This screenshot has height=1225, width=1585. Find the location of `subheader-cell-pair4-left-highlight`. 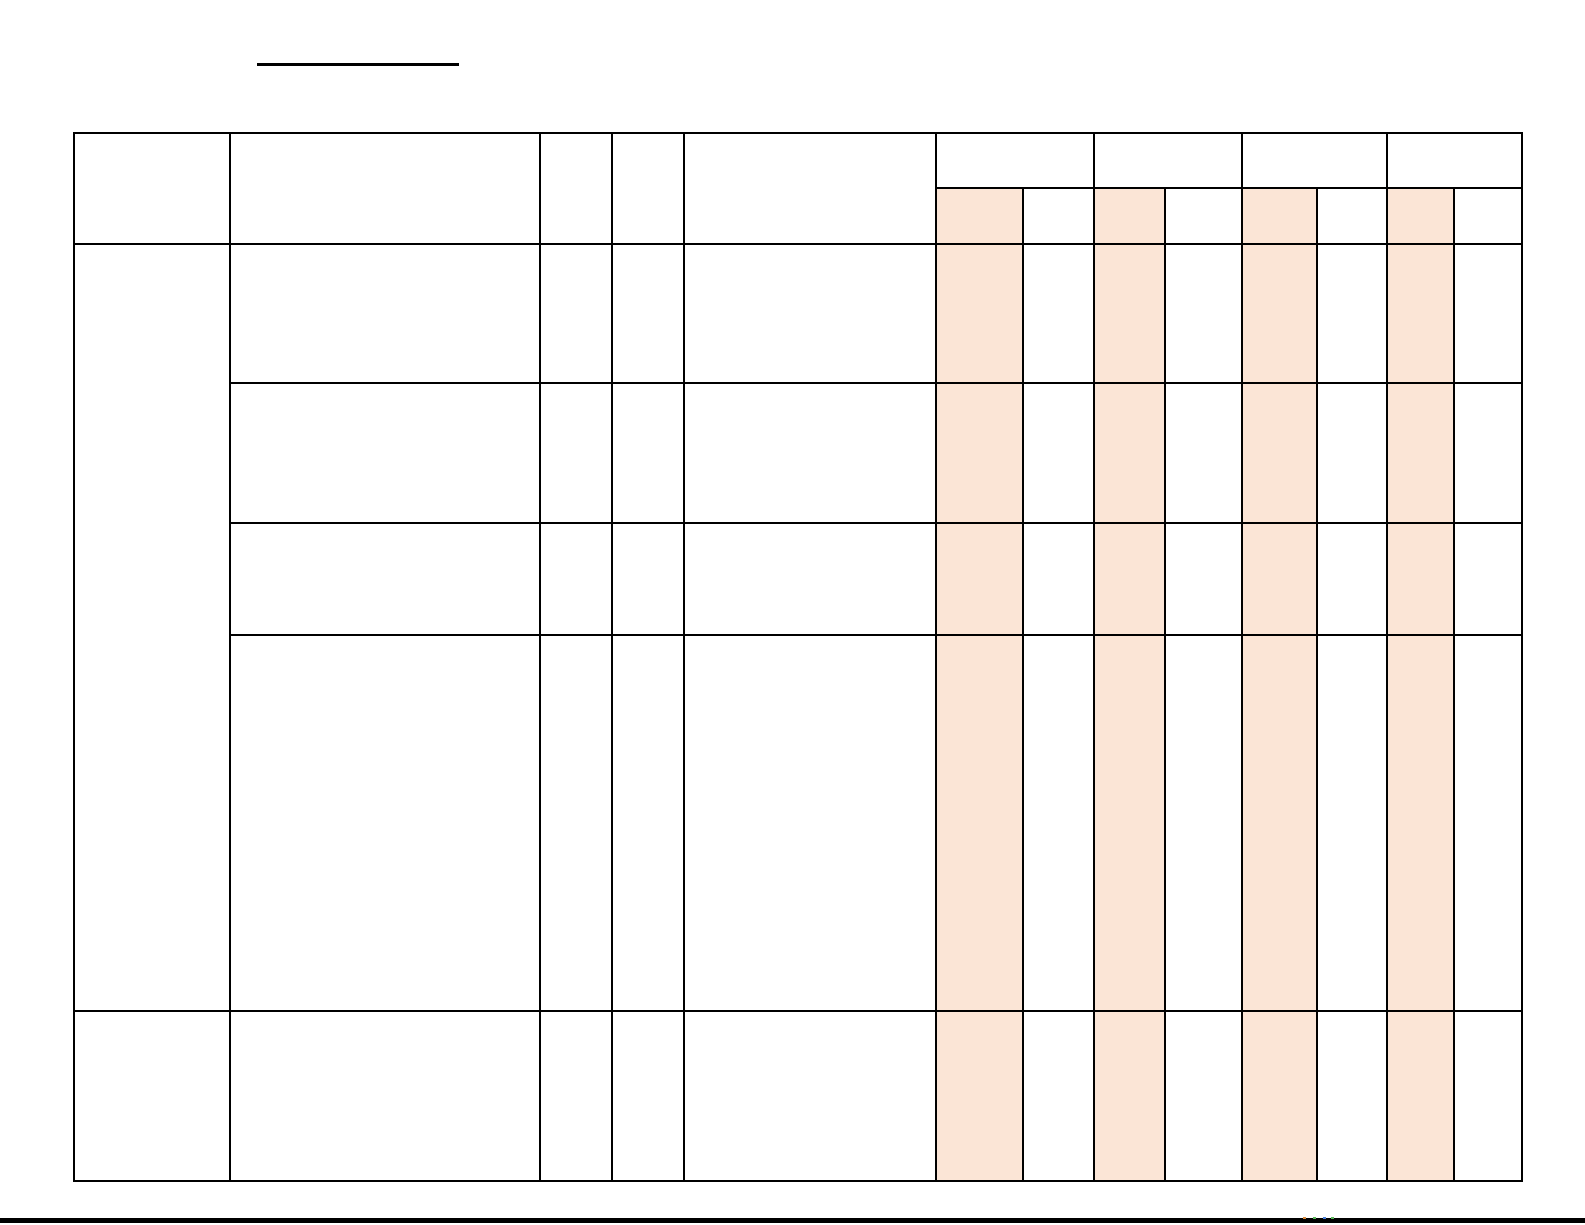

subheader-cell-pair4-left-highlight is located at coordinates (1420, 216).